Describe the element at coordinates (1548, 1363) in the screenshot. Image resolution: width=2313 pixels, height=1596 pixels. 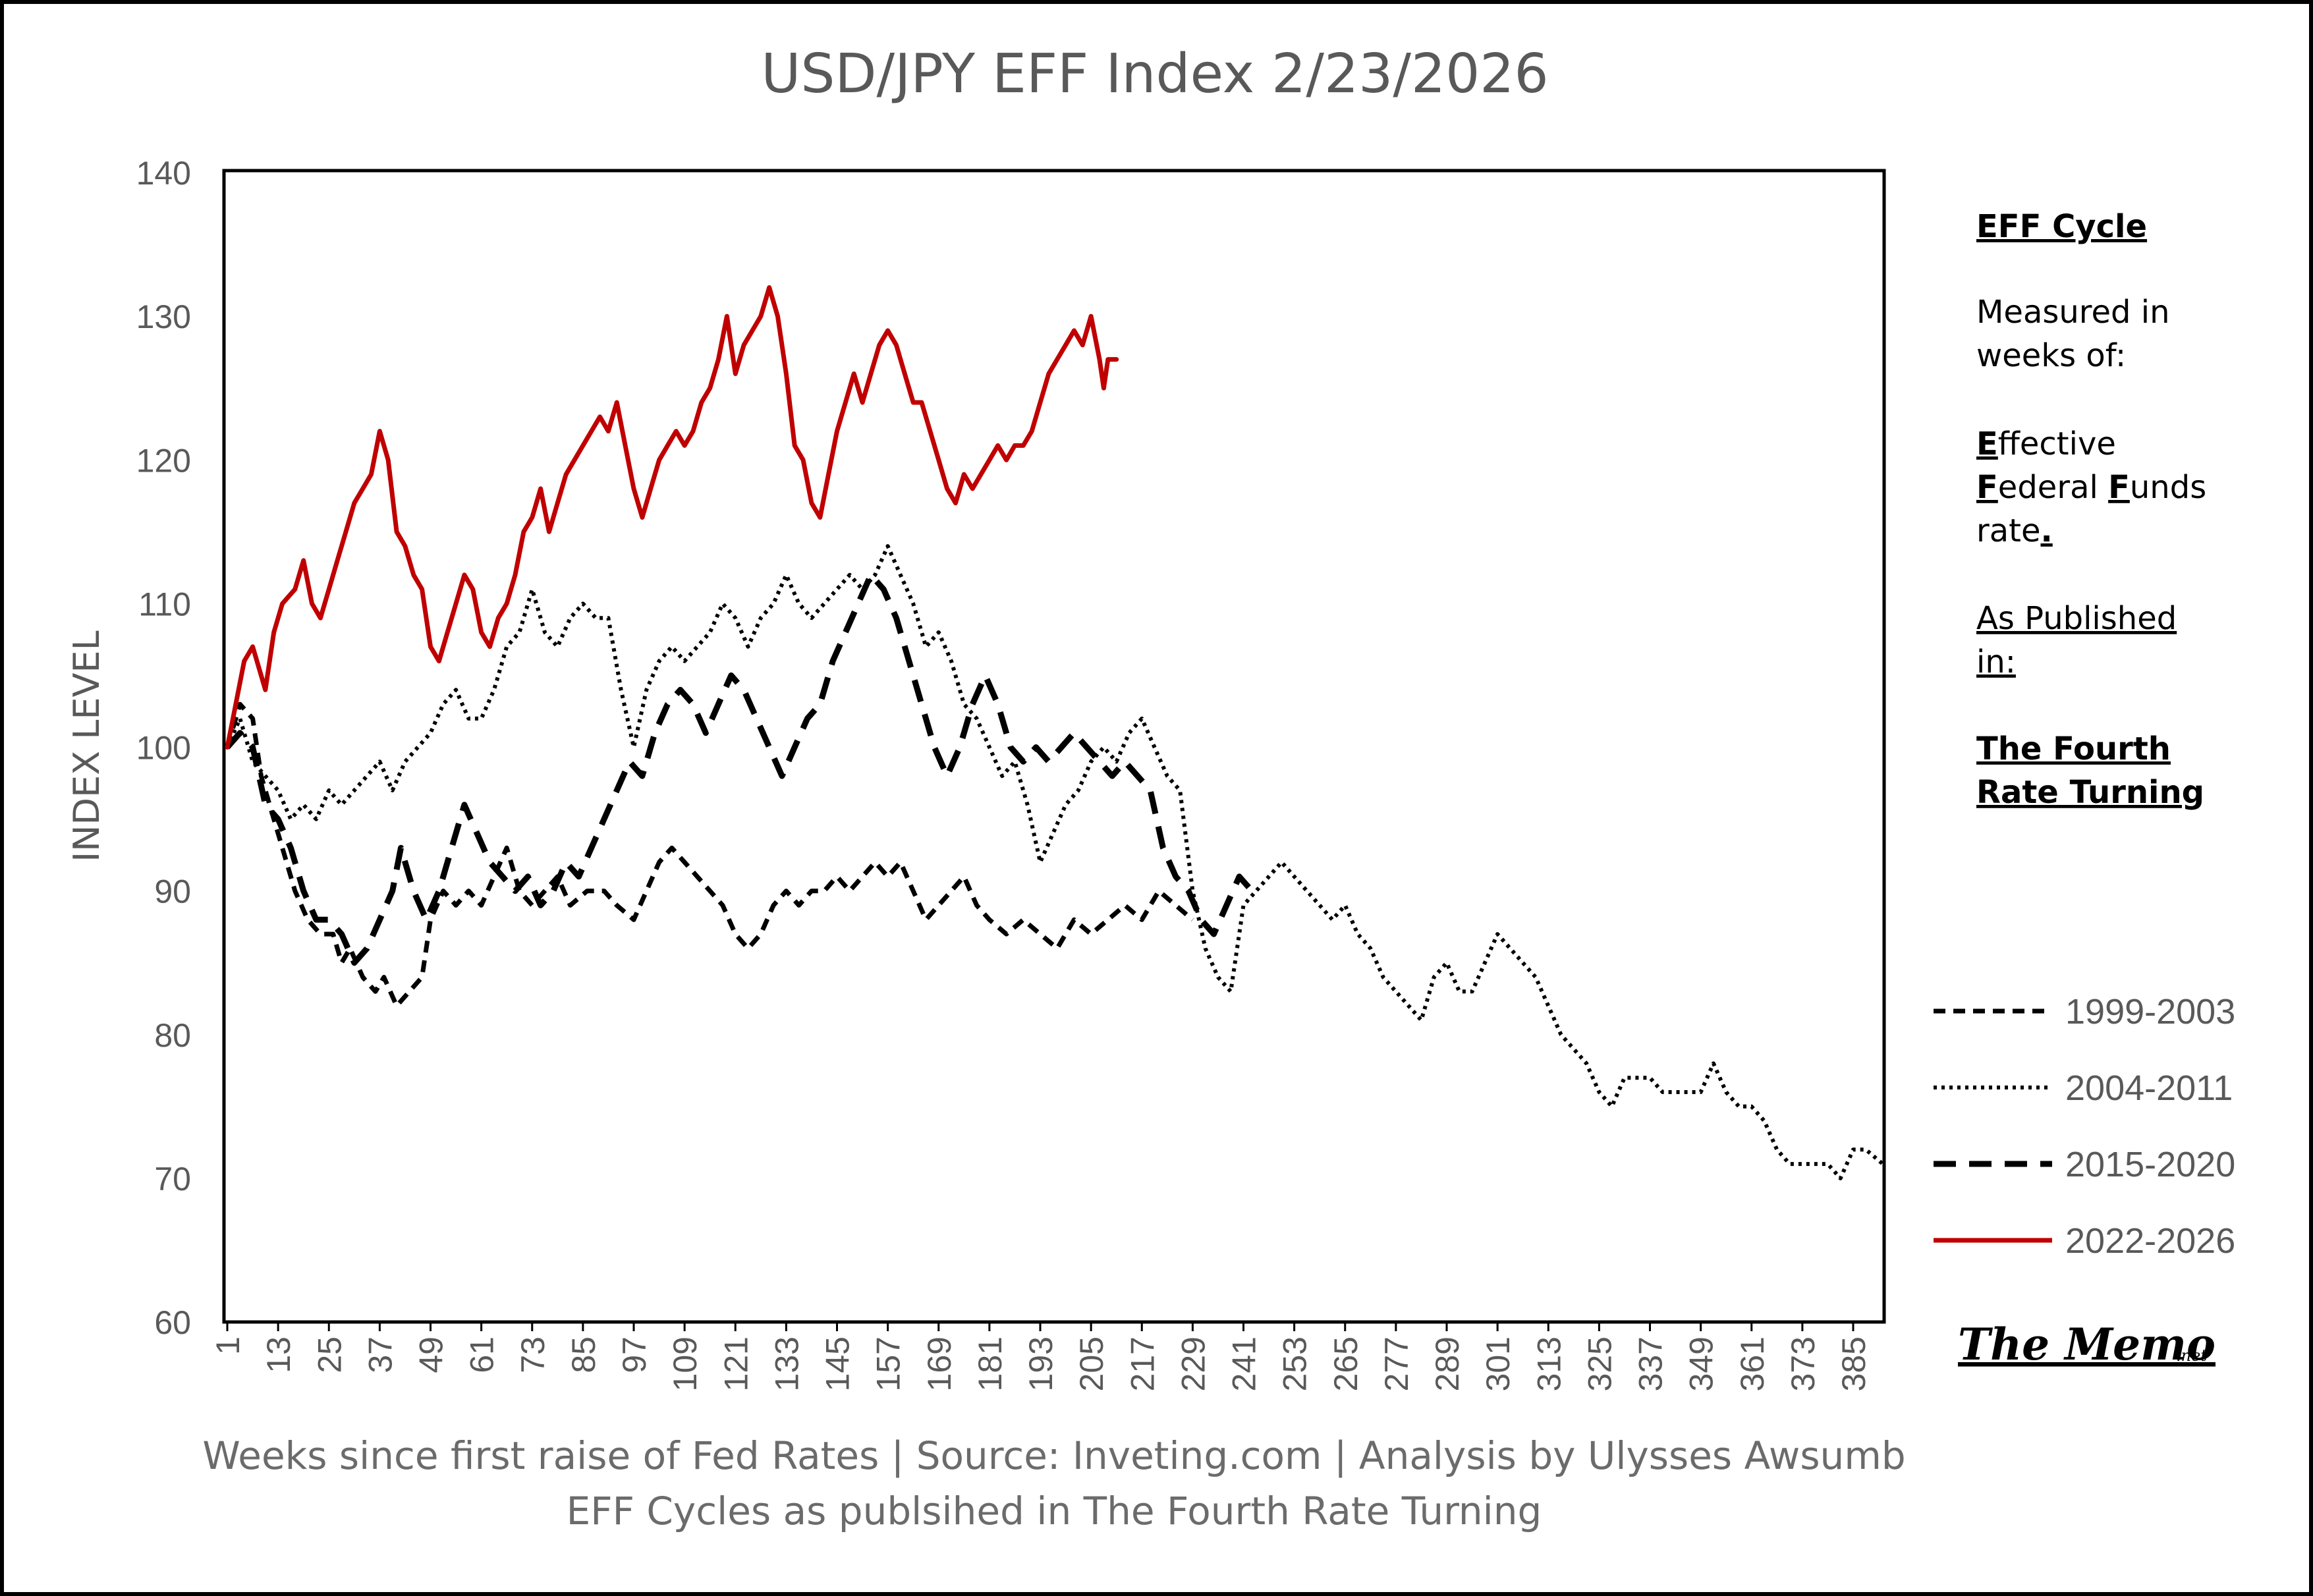
I see `x-tick-label: 313` at that location.